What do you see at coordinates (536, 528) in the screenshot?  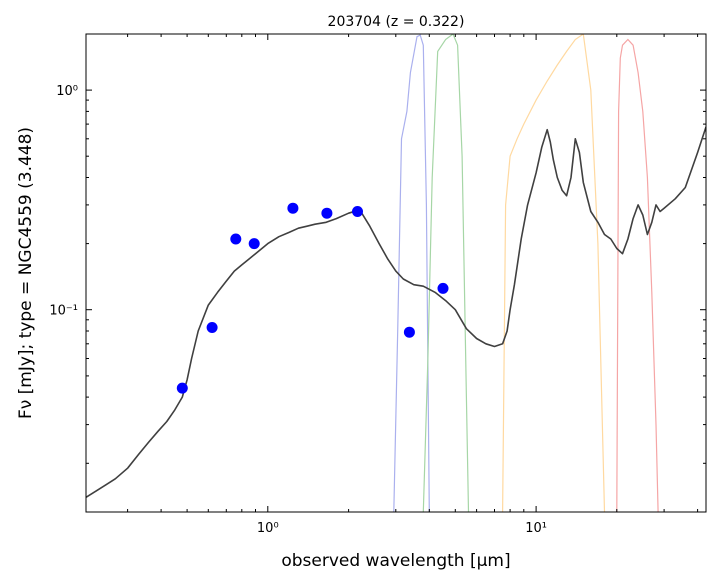 I see `x-tick-label: 10¹` at bounding box center [536, 528].